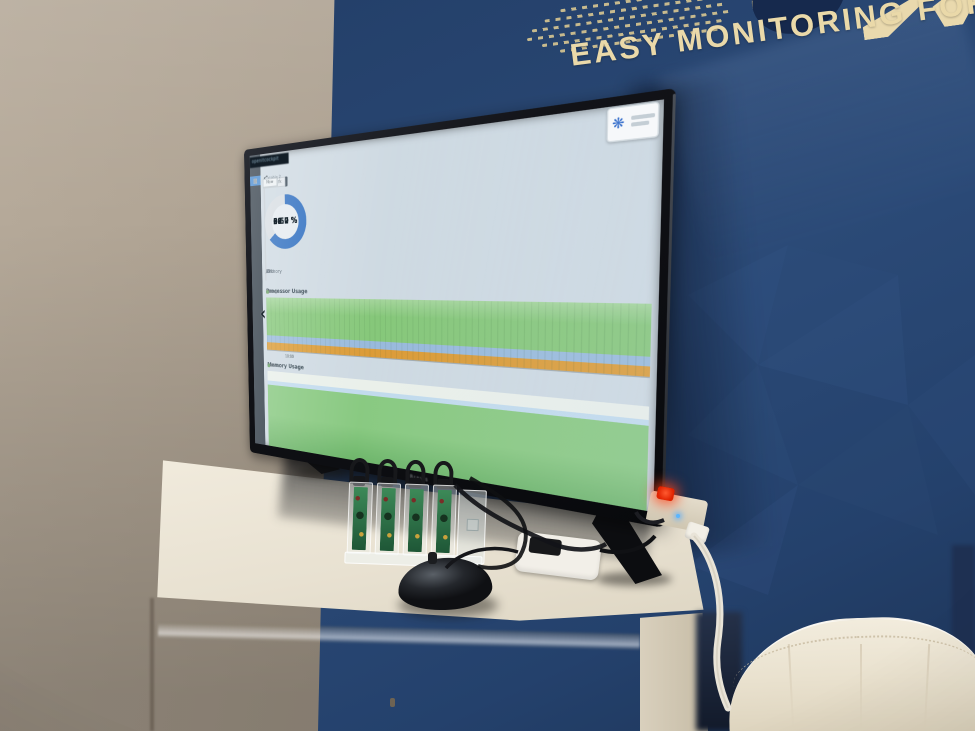  I want to click on chair-stitch, so click(861, 686).